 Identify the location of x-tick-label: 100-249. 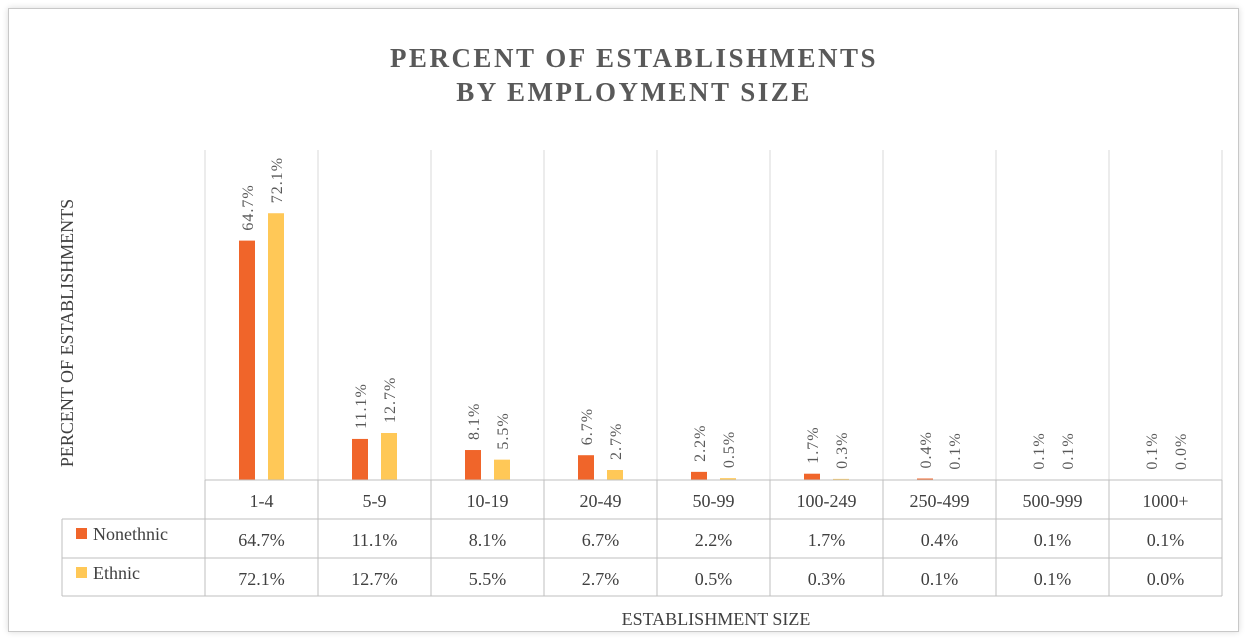
(827, 501).